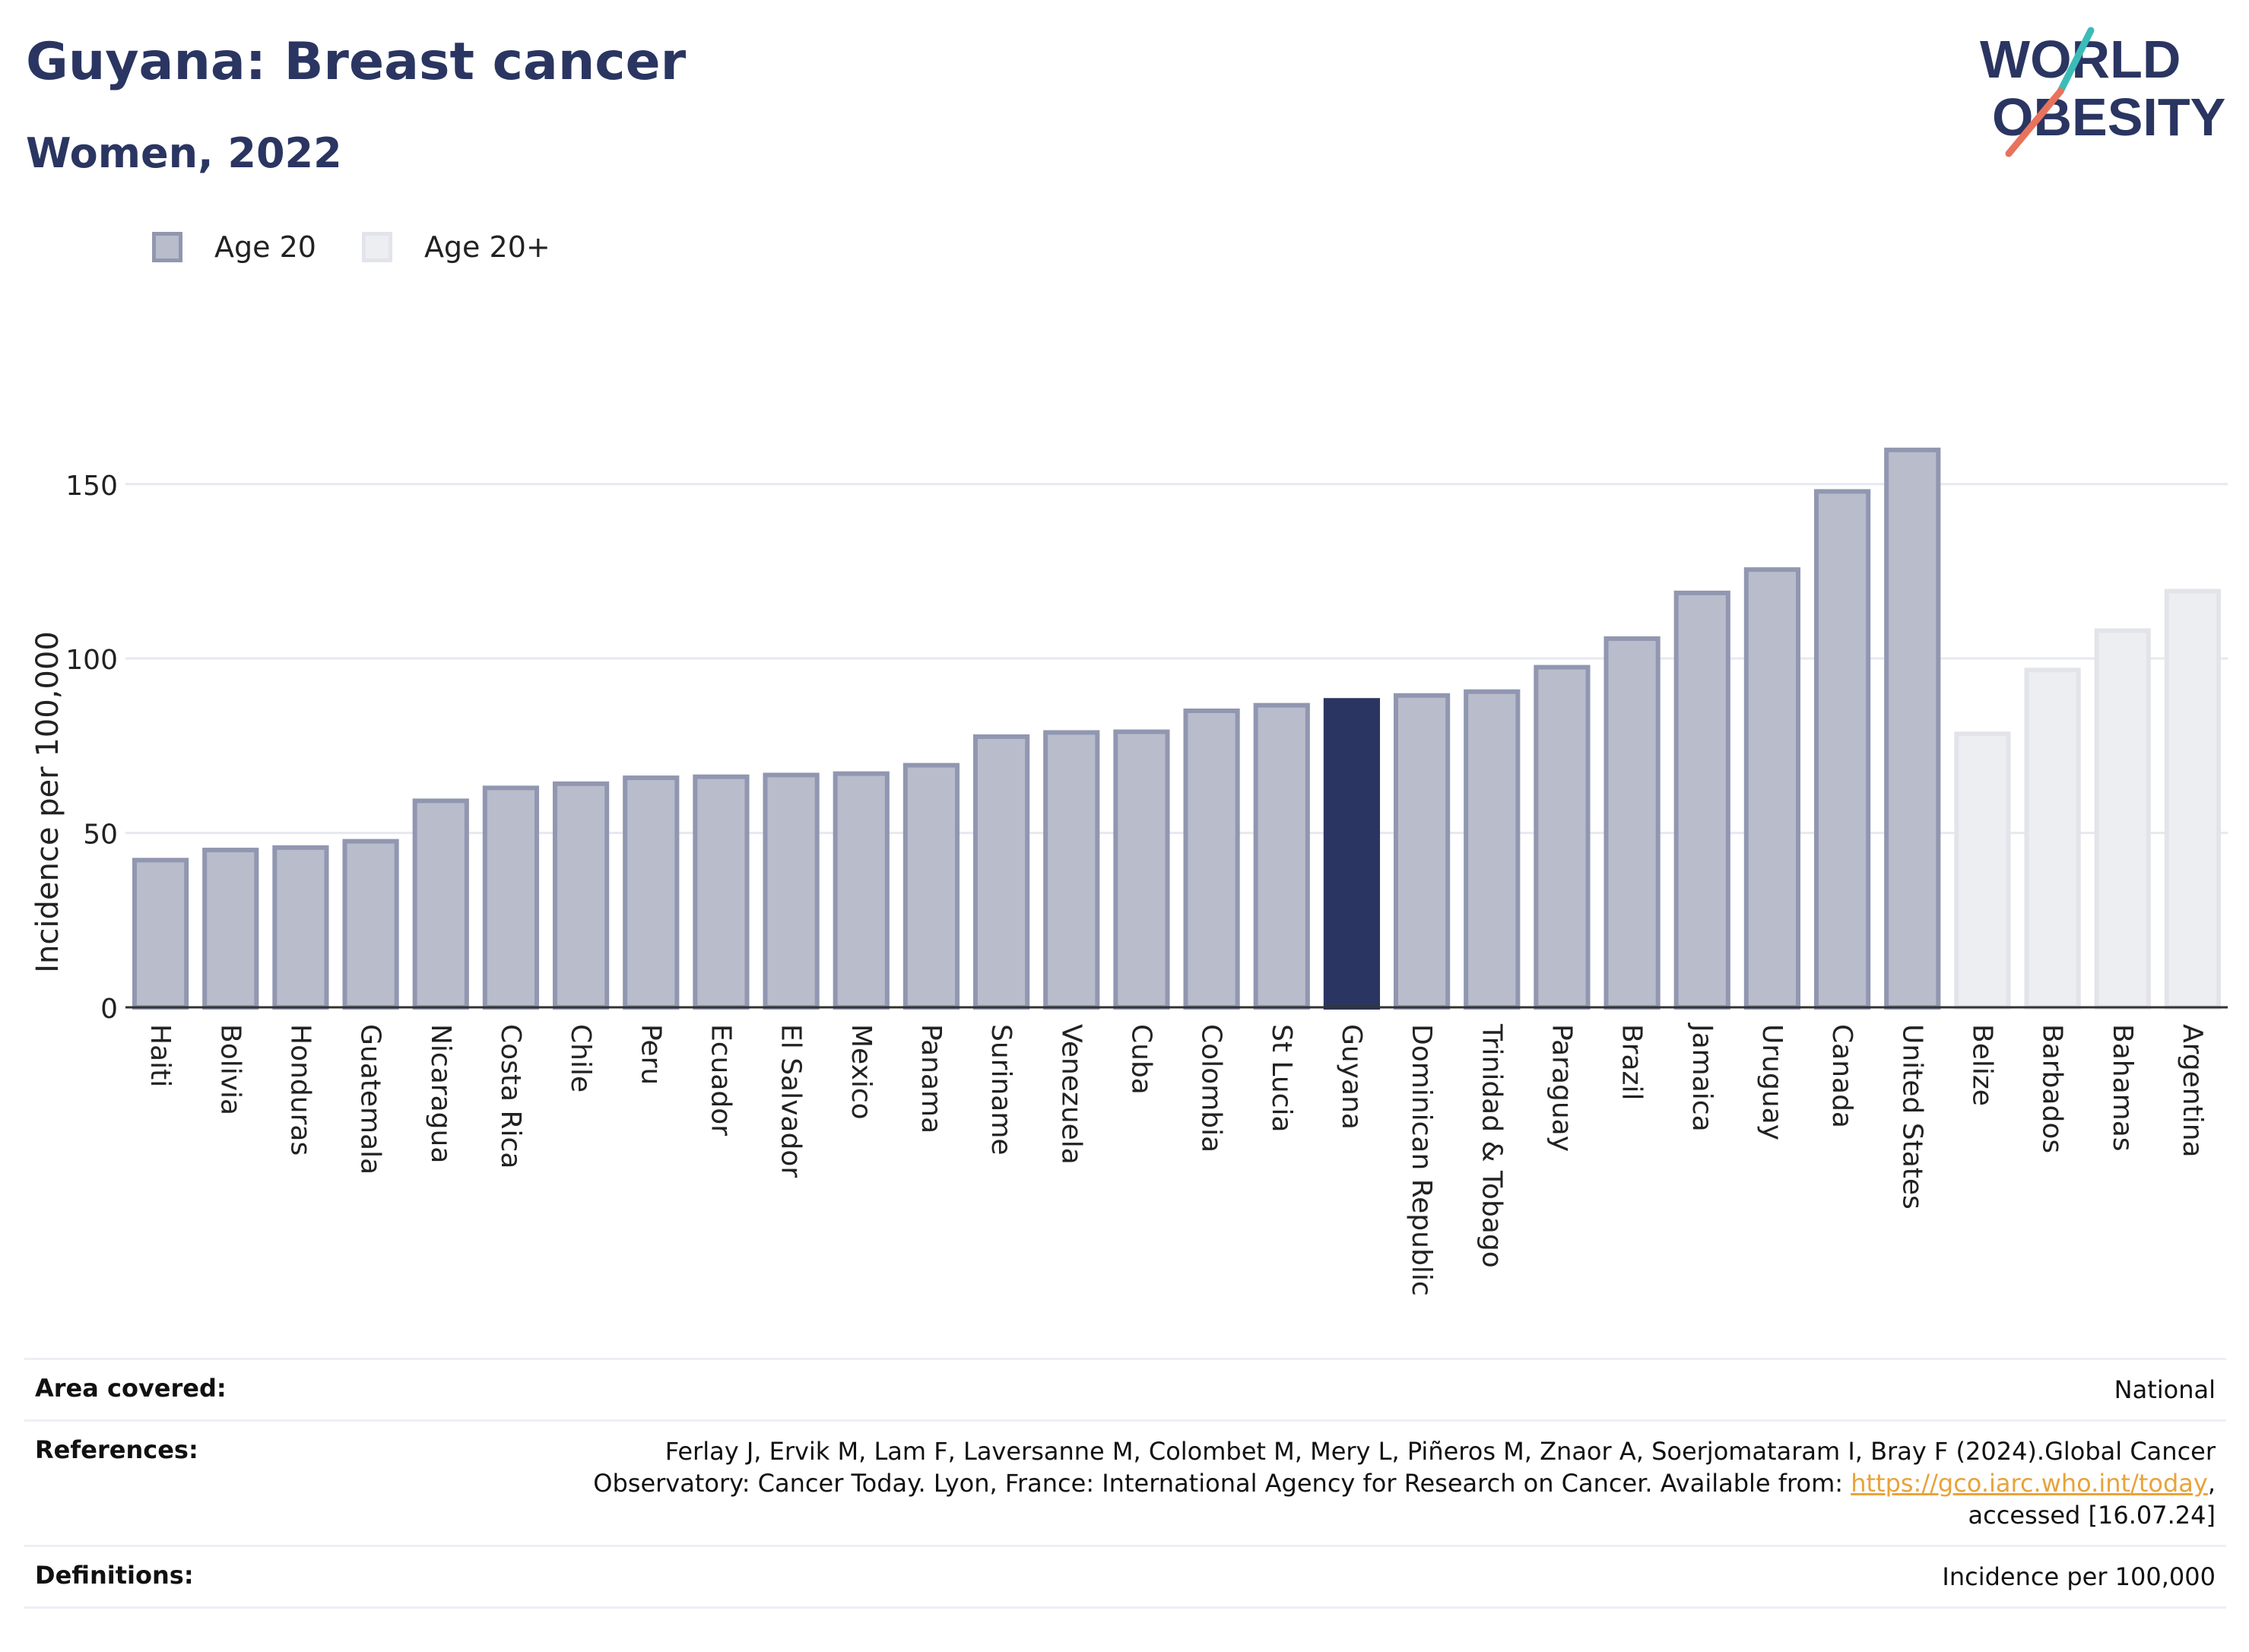  Describe the element at coordinates (91, 486) in the screenshot. I see `y-tick-label: 150` at that location.